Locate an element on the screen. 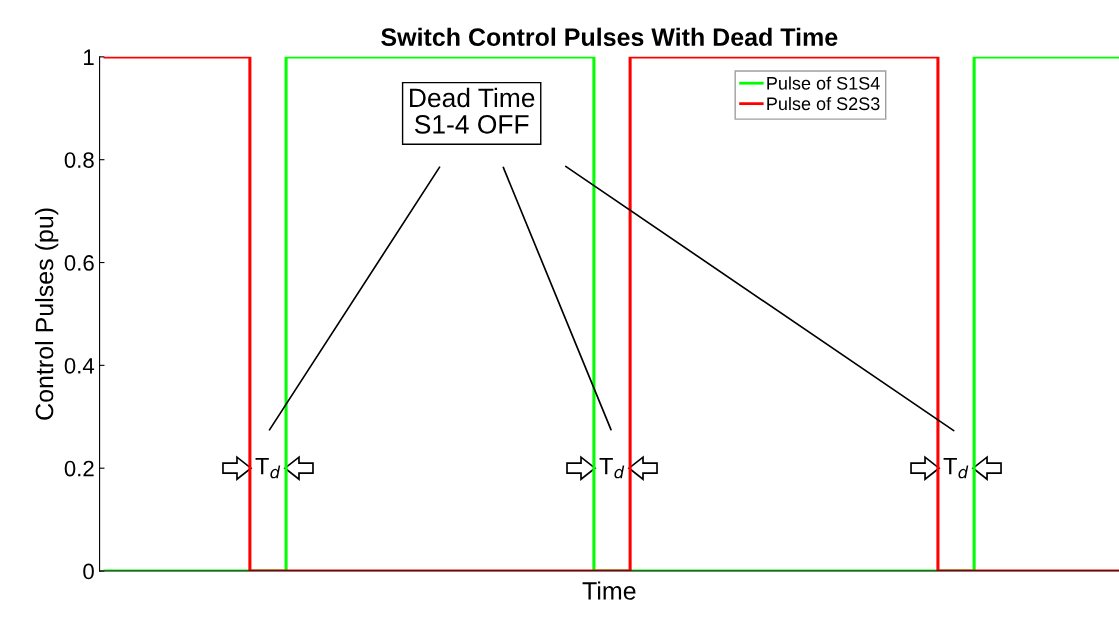  legend-label: Pulse of S1S4 is located at coordinates (823, 83).